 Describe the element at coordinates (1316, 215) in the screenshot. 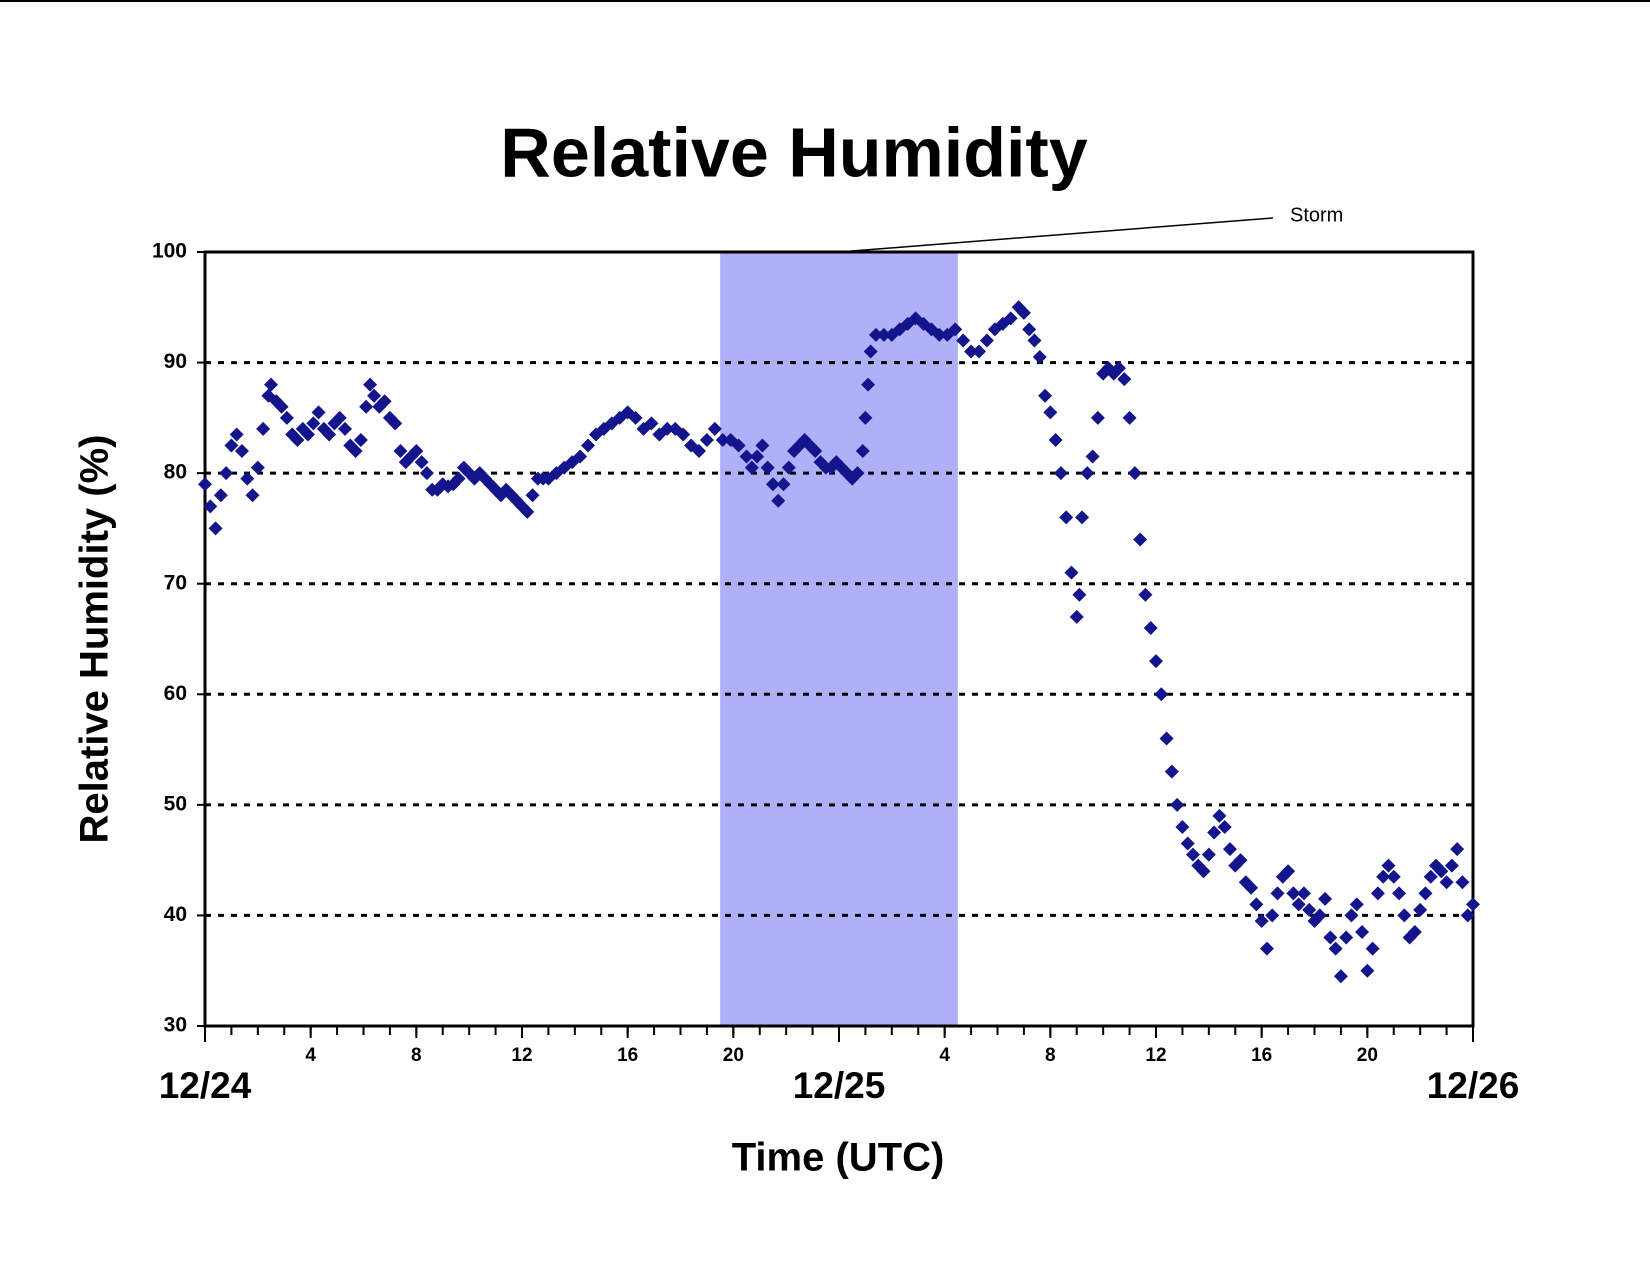

I see `annotation: Storm` at that location.